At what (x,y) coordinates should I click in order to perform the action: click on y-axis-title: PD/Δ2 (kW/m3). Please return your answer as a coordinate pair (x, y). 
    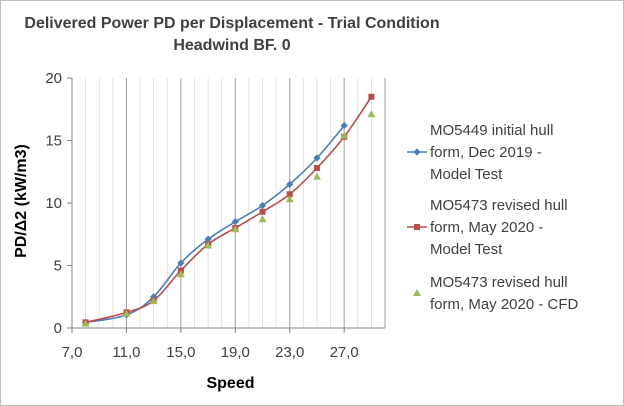
    Looking at the image, I should click on (21, 201).